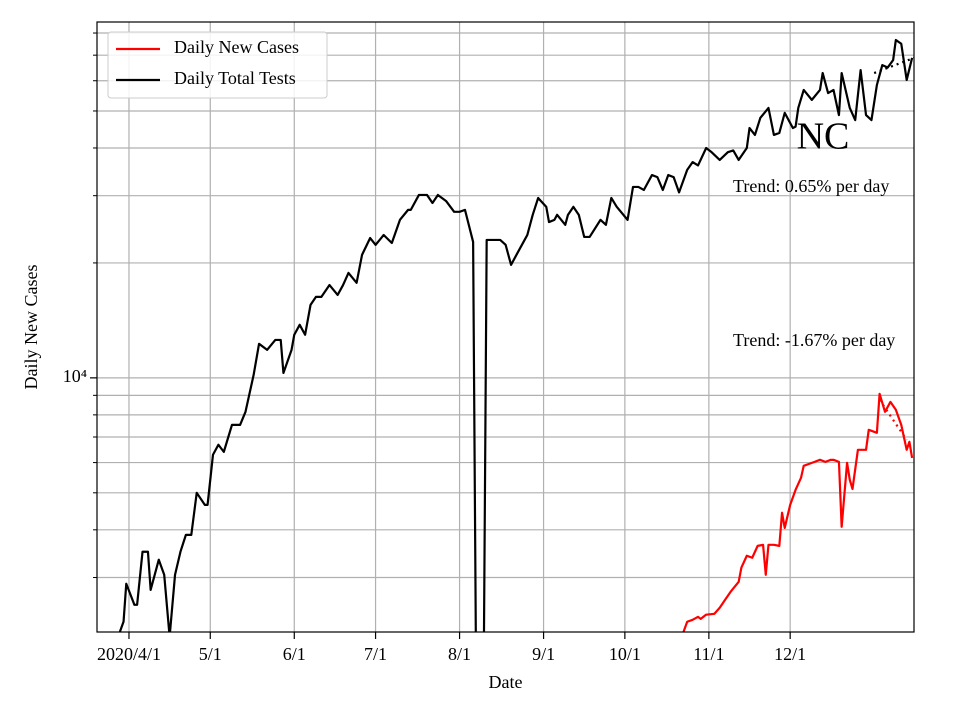  What do you see at coordinates (294, 654) in the screenshot?
I see `x-tick-label: 6/1` at bounding box center [294, 654].